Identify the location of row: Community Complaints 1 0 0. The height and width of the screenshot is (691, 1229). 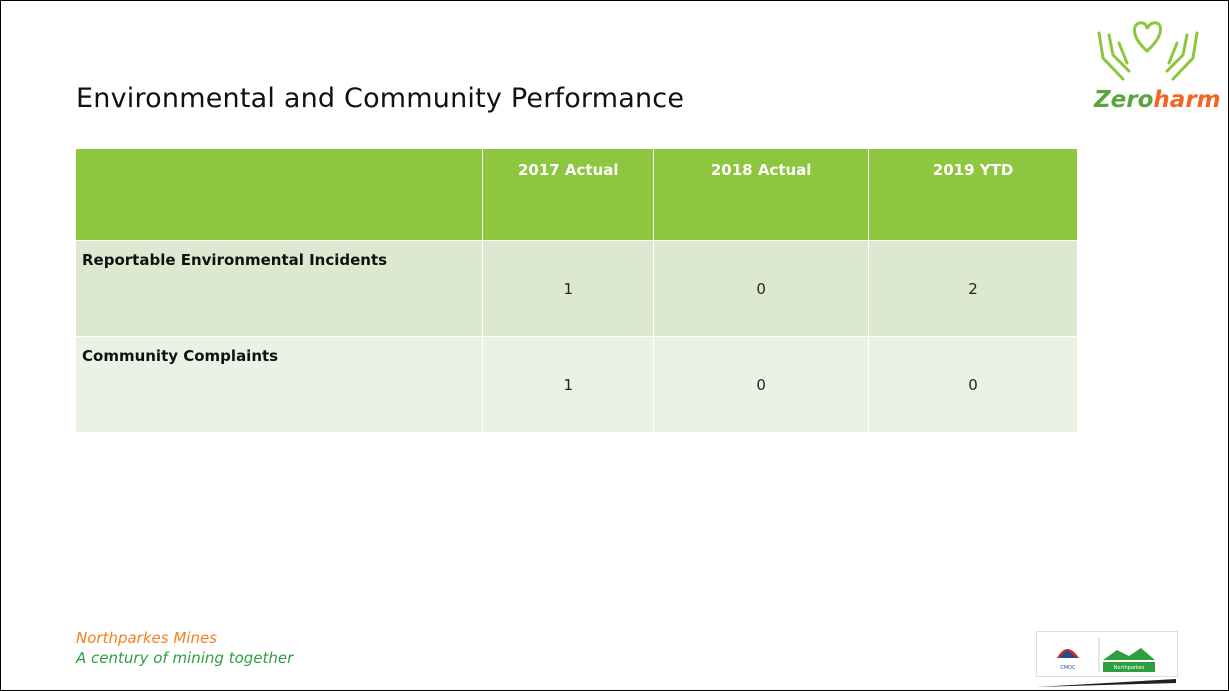
(577, 384).